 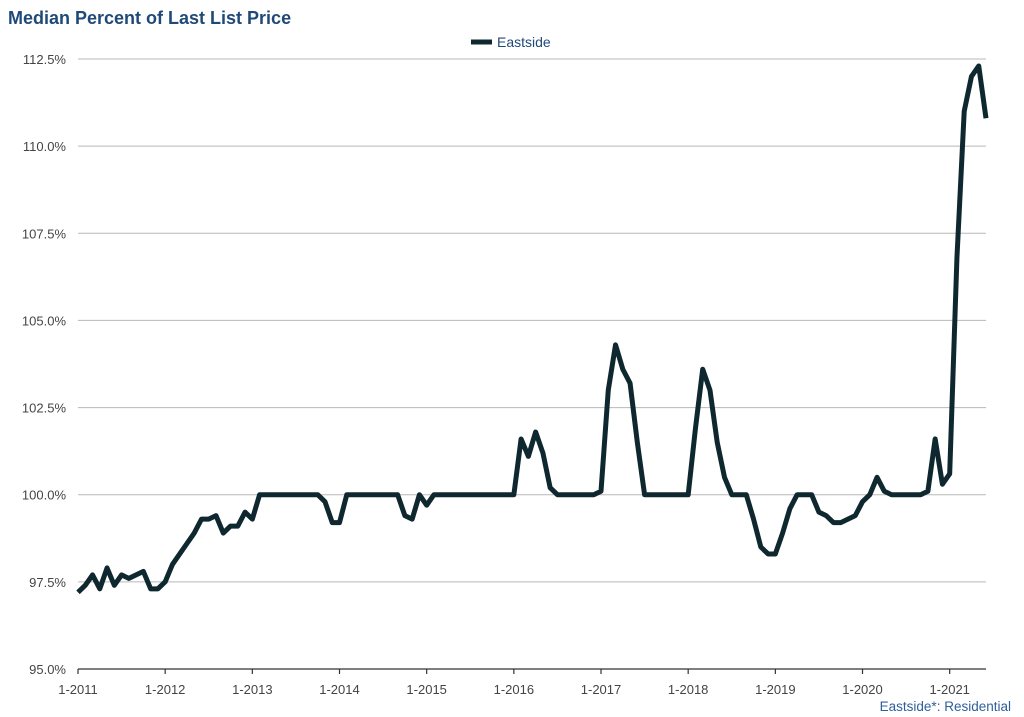 What do you see at coordinates (601, 689) in the screenshot?
I see `x-tick-label: 1-2017` at bounding box center [601, 689].